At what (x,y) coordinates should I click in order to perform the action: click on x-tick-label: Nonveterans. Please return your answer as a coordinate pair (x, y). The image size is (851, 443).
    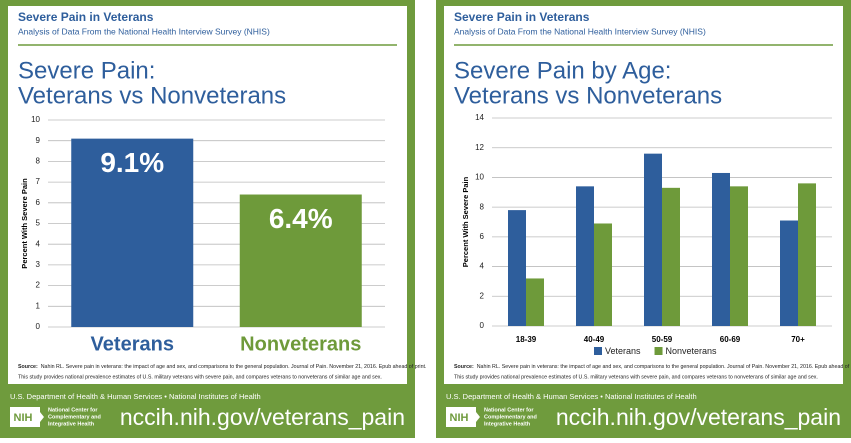
    Looking at the image, I should click on (300, 344).